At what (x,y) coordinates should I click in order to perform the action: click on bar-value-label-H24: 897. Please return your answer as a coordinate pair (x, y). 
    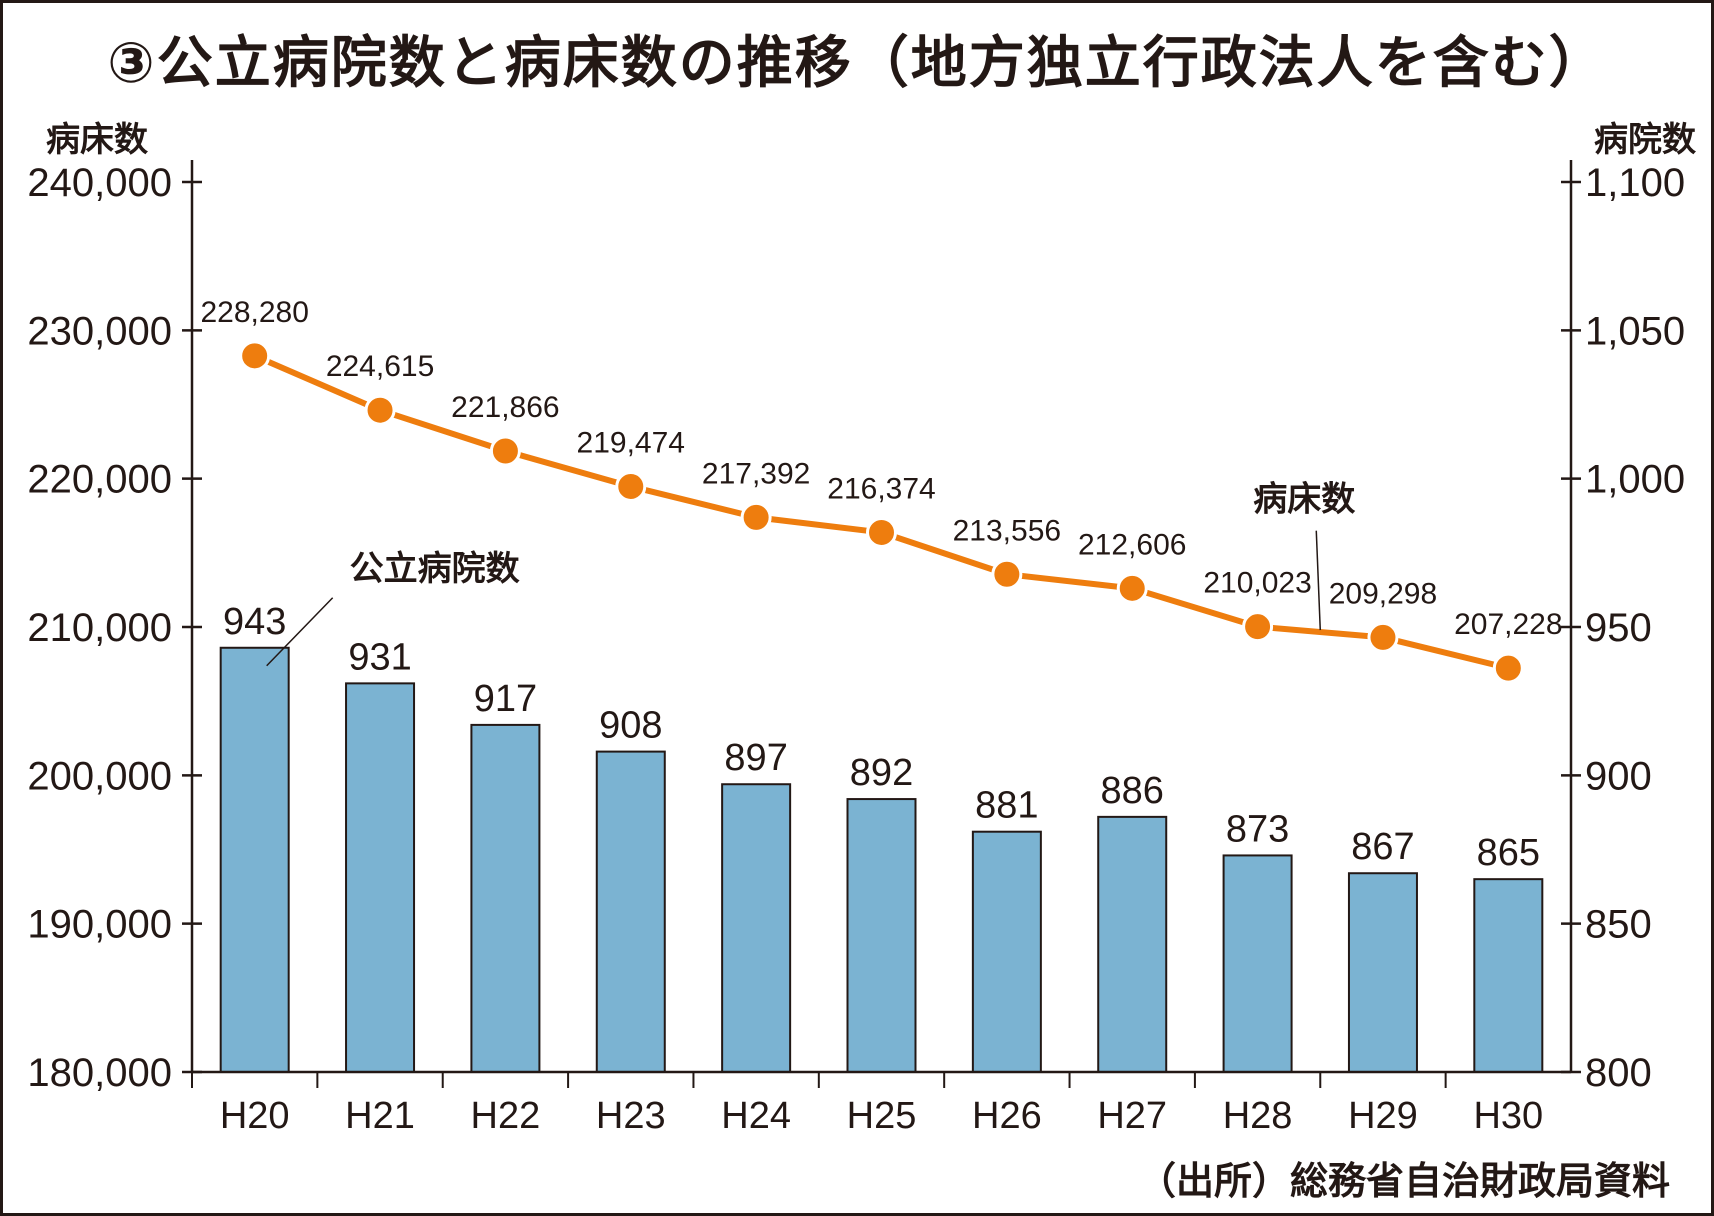
    Looking at the image, I should click on (755, 758).